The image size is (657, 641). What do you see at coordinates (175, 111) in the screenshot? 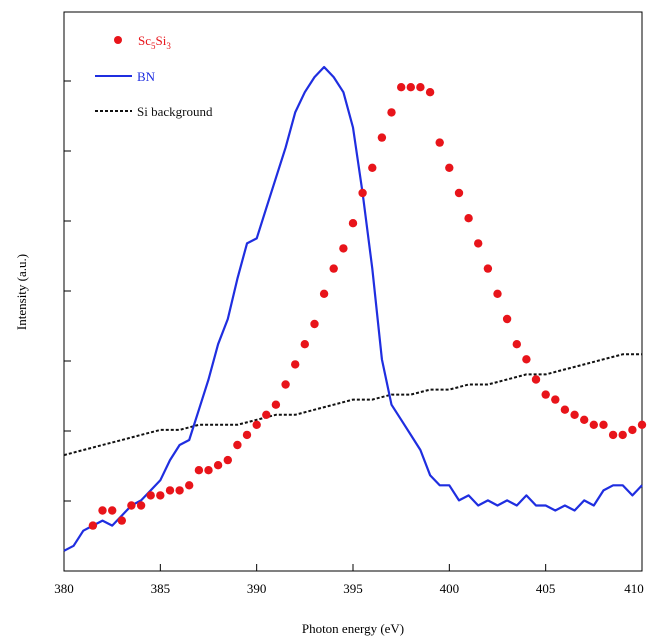
I see `legend-label-si-background: Si background` at bounding box center [175, 111].